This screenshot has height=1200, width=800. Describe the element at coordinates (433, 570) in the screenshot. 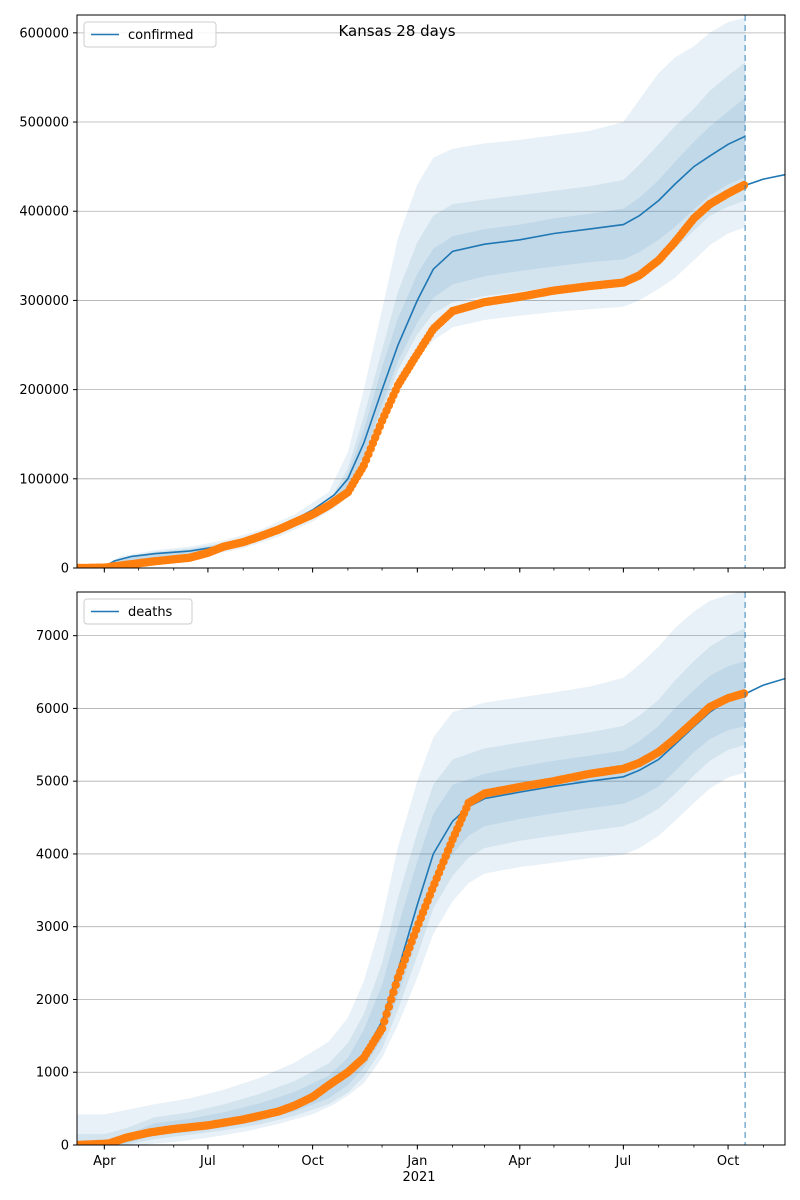

I see `x-axis` at that location.